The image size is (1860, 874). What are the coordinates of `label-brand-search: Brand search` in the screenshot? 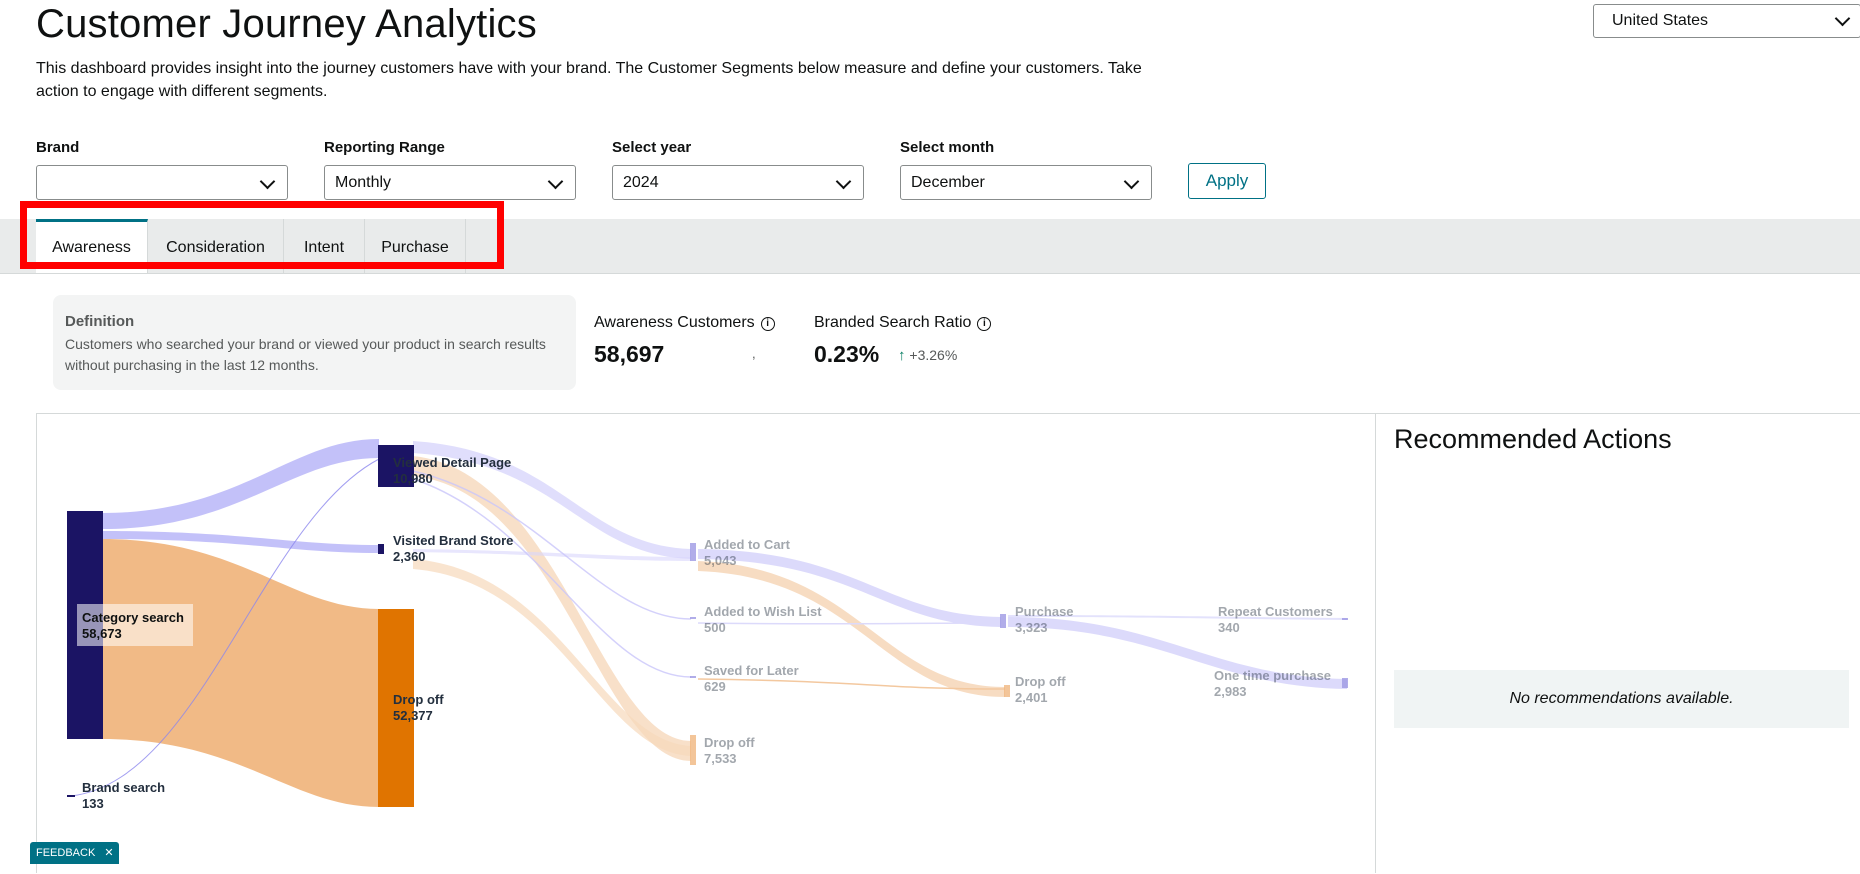 It's located at (123, 787).